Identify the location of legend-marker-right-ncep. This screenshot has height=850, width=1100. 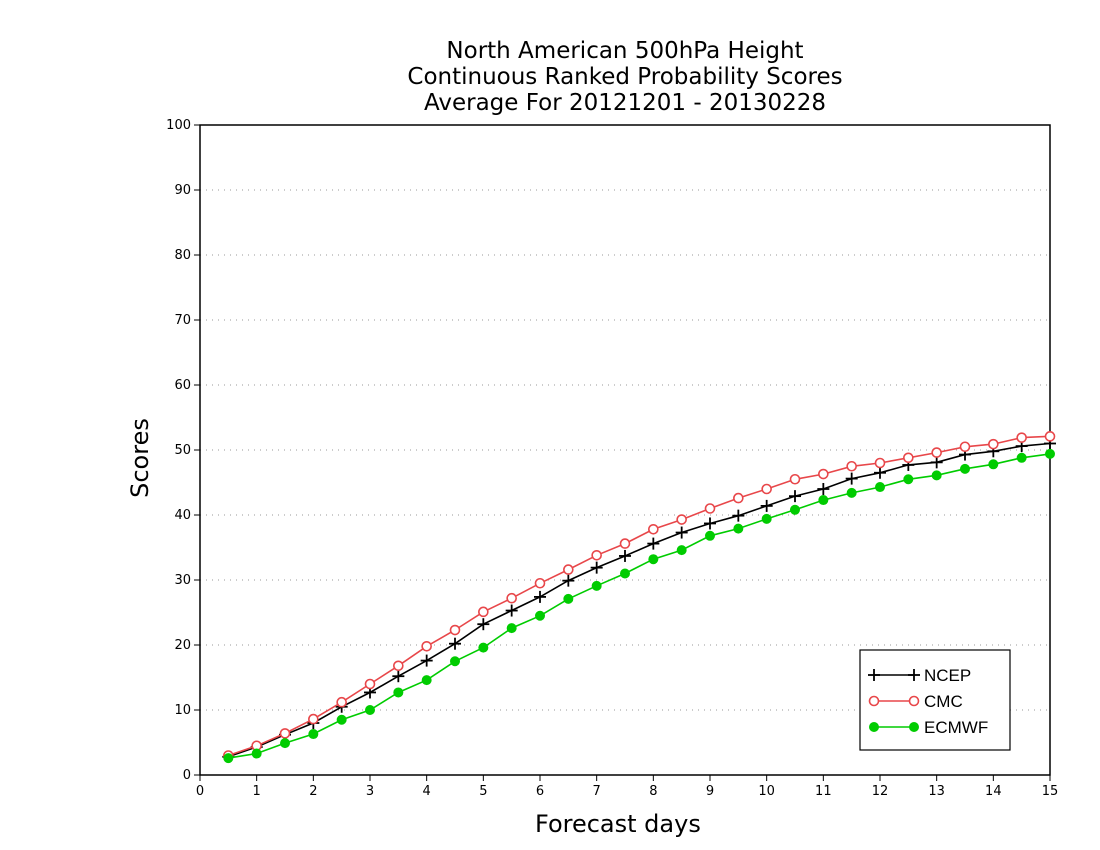
(914, 675).